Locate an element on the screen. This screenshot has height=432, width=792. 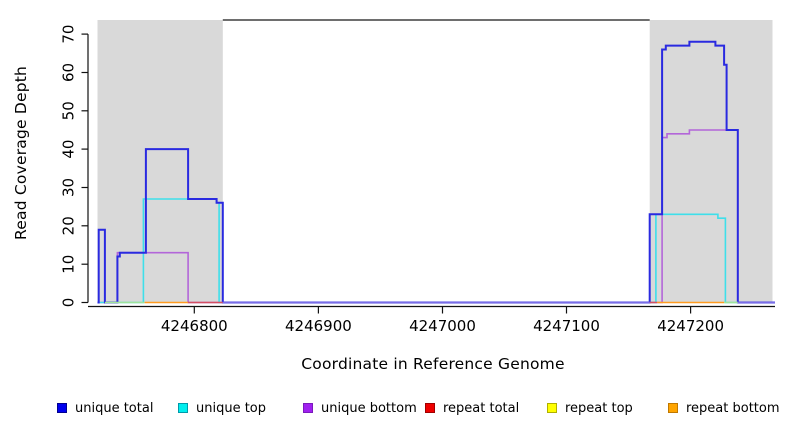
y-tick-label: 20 is located at coordinates (69, 225).